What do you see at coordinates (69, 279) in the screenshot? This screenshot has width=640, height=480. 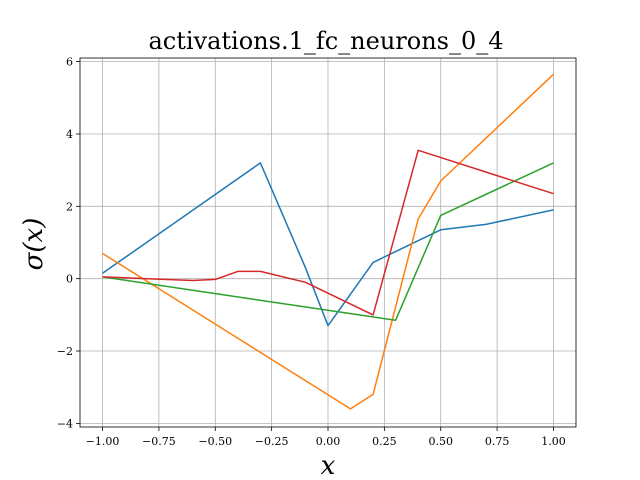 I see `y-tick-label: 0` at bounding box center [69, 279].